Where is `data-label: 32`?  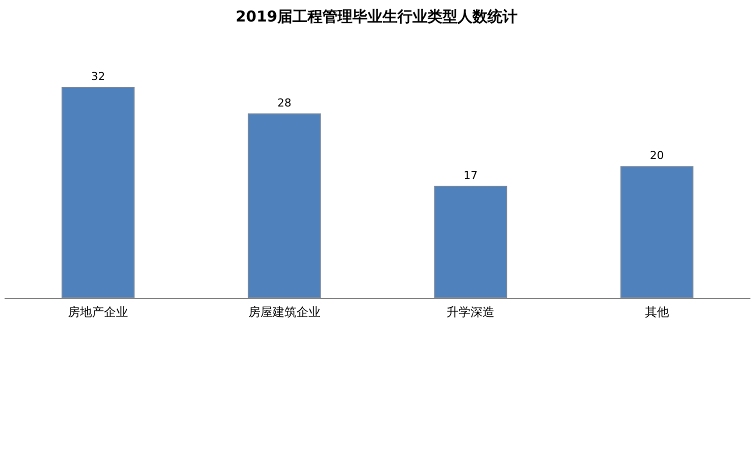 data-label: 32 is located at coordinates (98, 76).